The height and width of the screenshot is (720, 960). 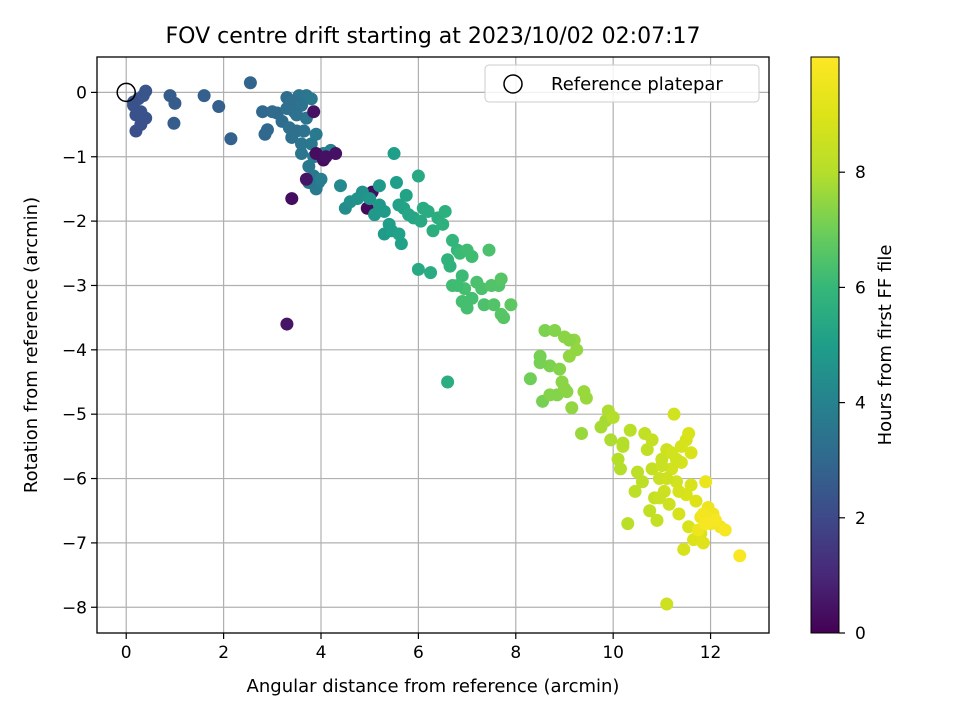 What do you see at coordinates (860, 404) in the screenshot?
I see `colorbar-tick-label: 4` at bounding box center [860, 404].